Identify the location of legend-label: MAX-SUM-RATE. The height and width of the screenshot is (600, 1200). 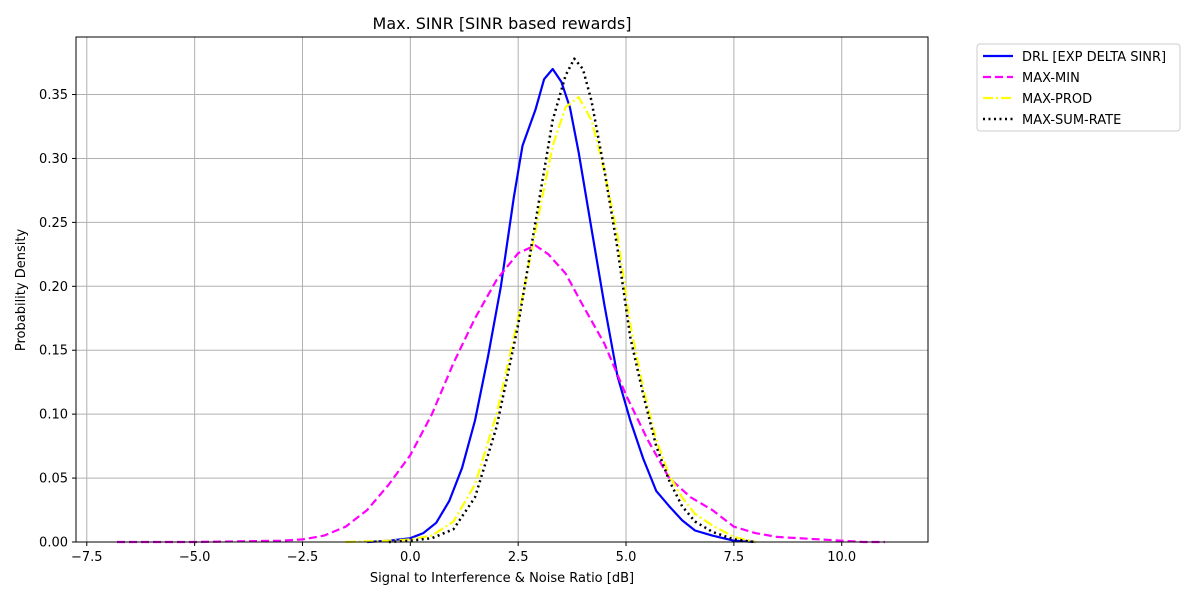
(1071, 120).